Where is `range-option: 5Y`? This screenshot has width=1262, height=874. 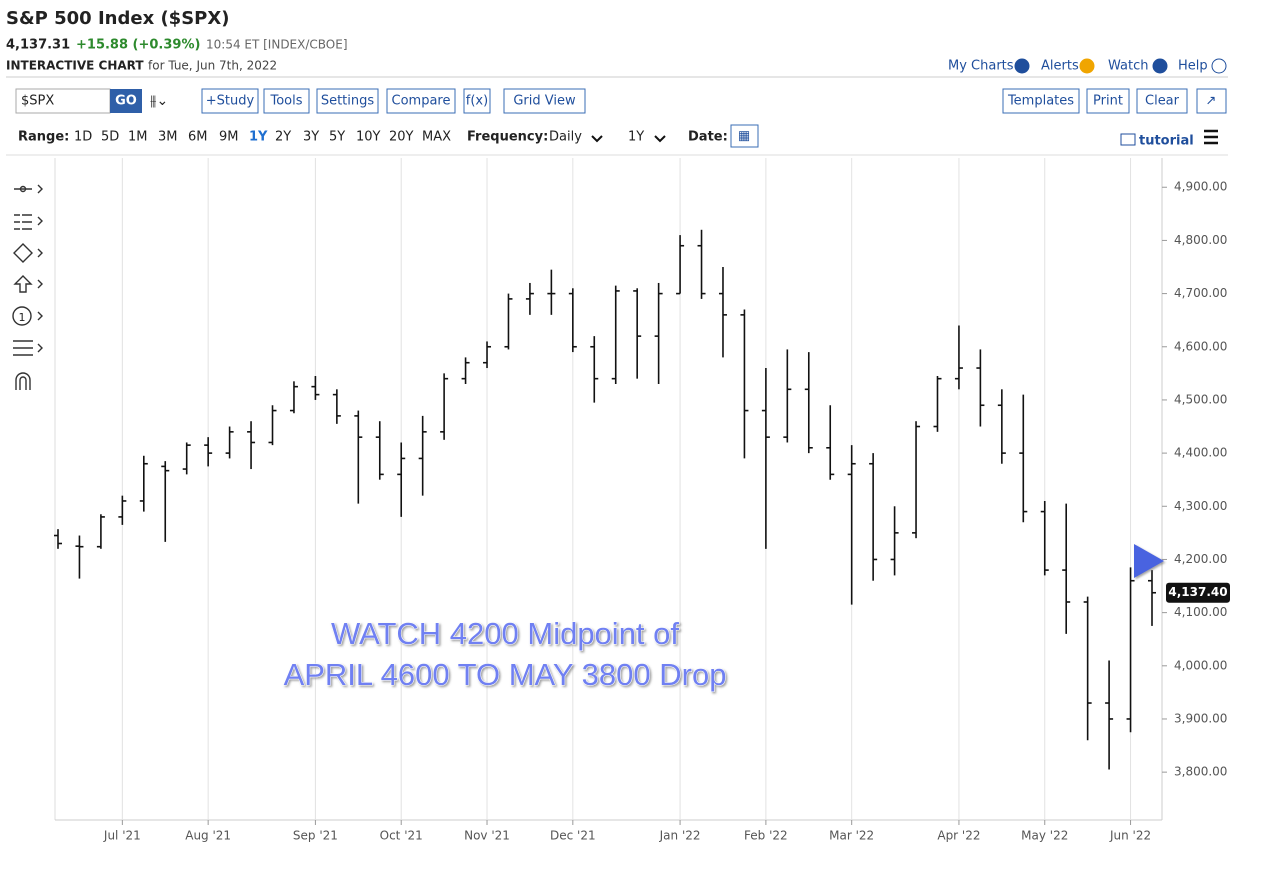
range-option: 5Y is located at coordinates (337, 137).